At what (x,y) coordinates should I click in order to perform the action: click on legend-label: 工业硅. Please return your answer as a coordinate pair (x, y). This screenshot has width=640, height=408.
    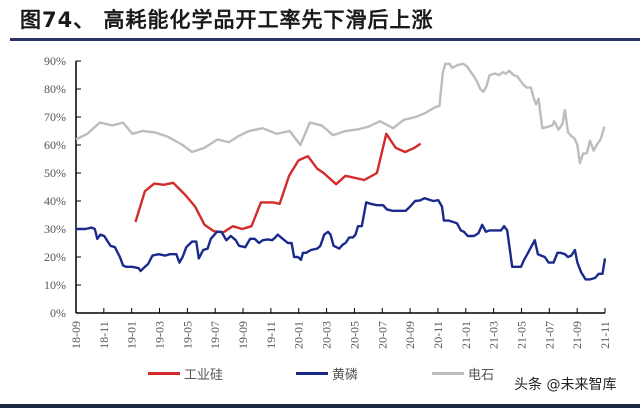
    Looking at the image, I should click on (204, 375).